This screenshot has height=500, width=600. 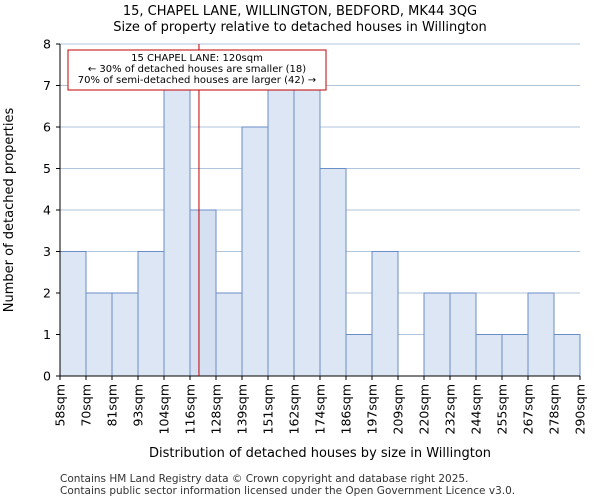 I want to click on x-tick-label-6: 128sqm, so click(x=216, y=409).